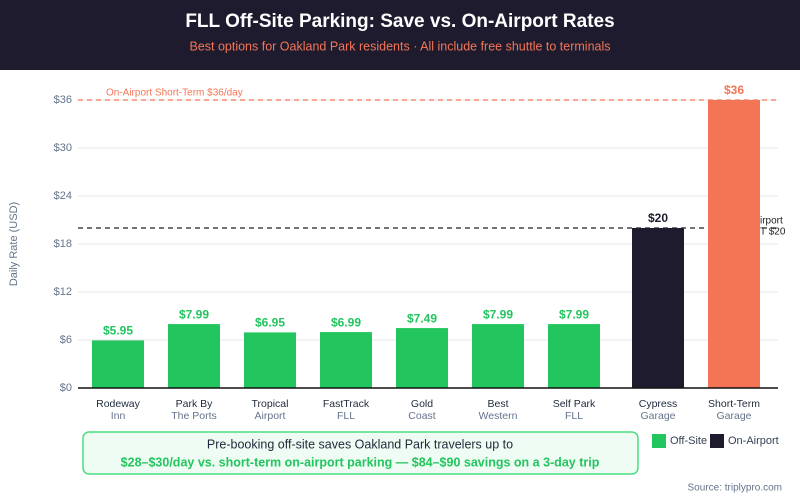 The image size is (800, 500). What do you see at coordinates (400, 35) in the screenshot?
I see `header-band` at bounding box center [400, 35].